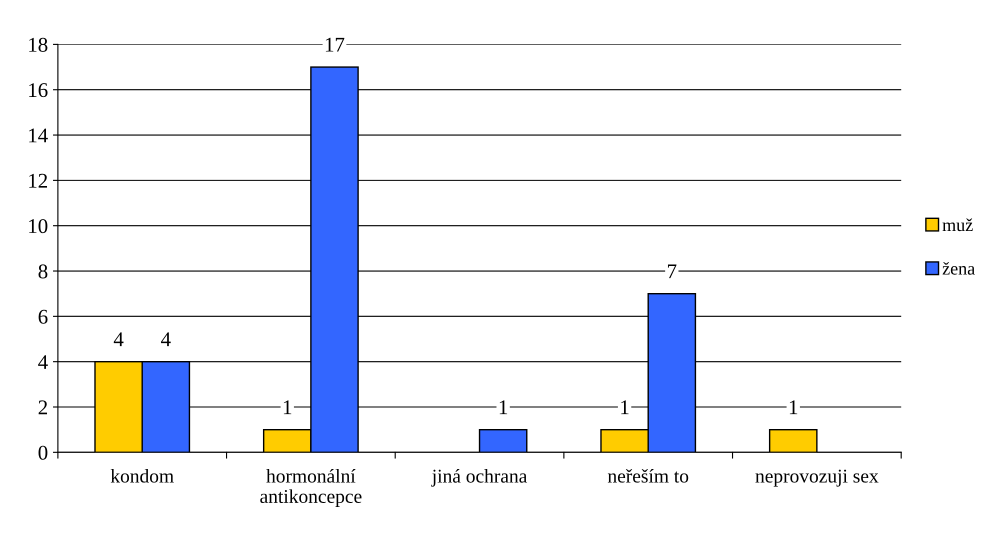  What do you see at coordinates (43, 453) in the screenshot?
I see `y-tick-label: 0` at bounding box center [43, 453].